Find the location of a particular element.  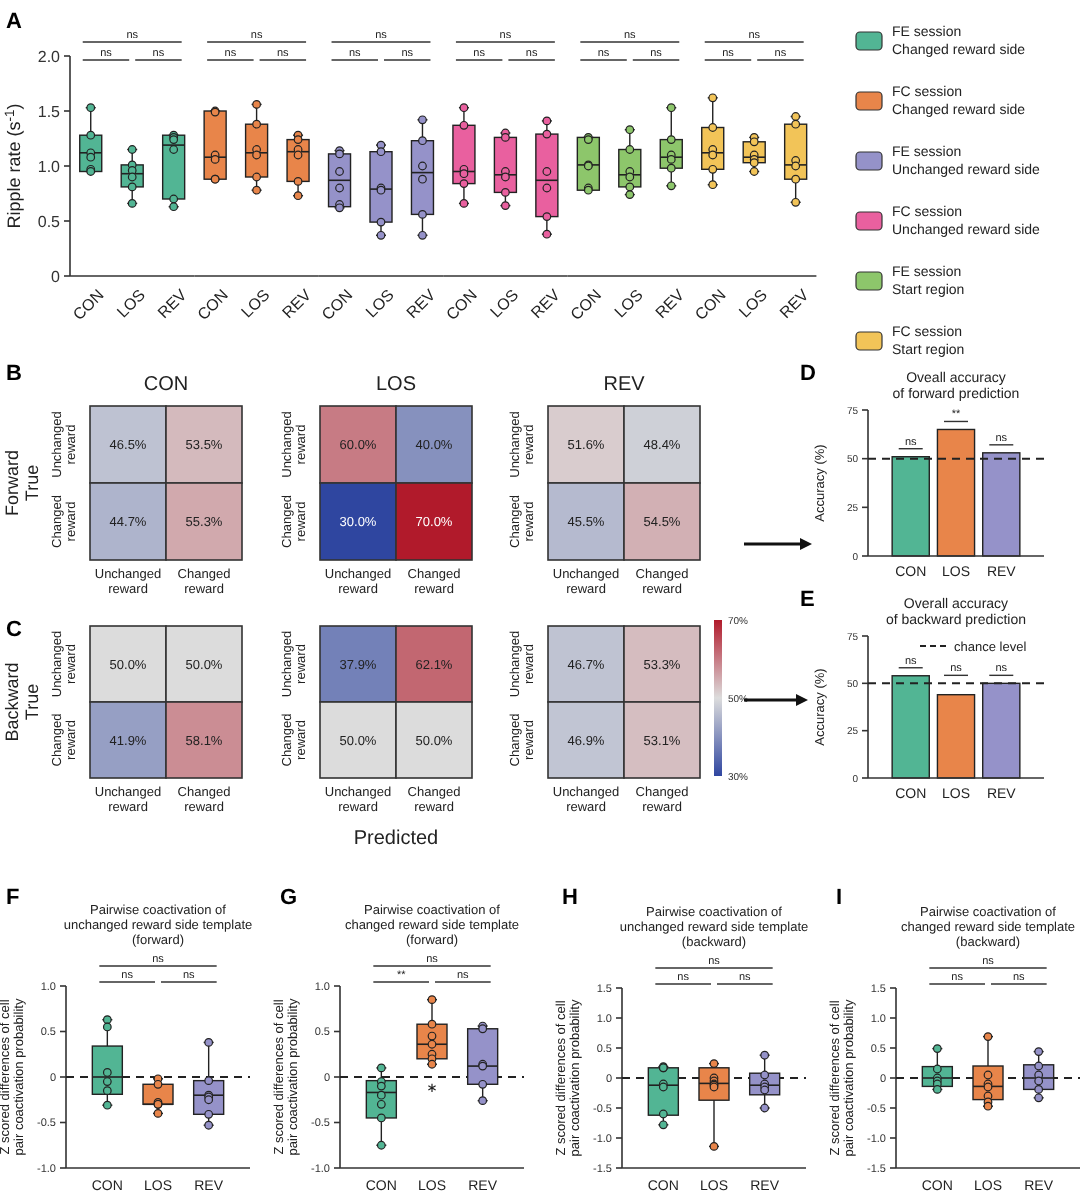

y-tick-label: 1.0 is located at coordinates (49, 166).